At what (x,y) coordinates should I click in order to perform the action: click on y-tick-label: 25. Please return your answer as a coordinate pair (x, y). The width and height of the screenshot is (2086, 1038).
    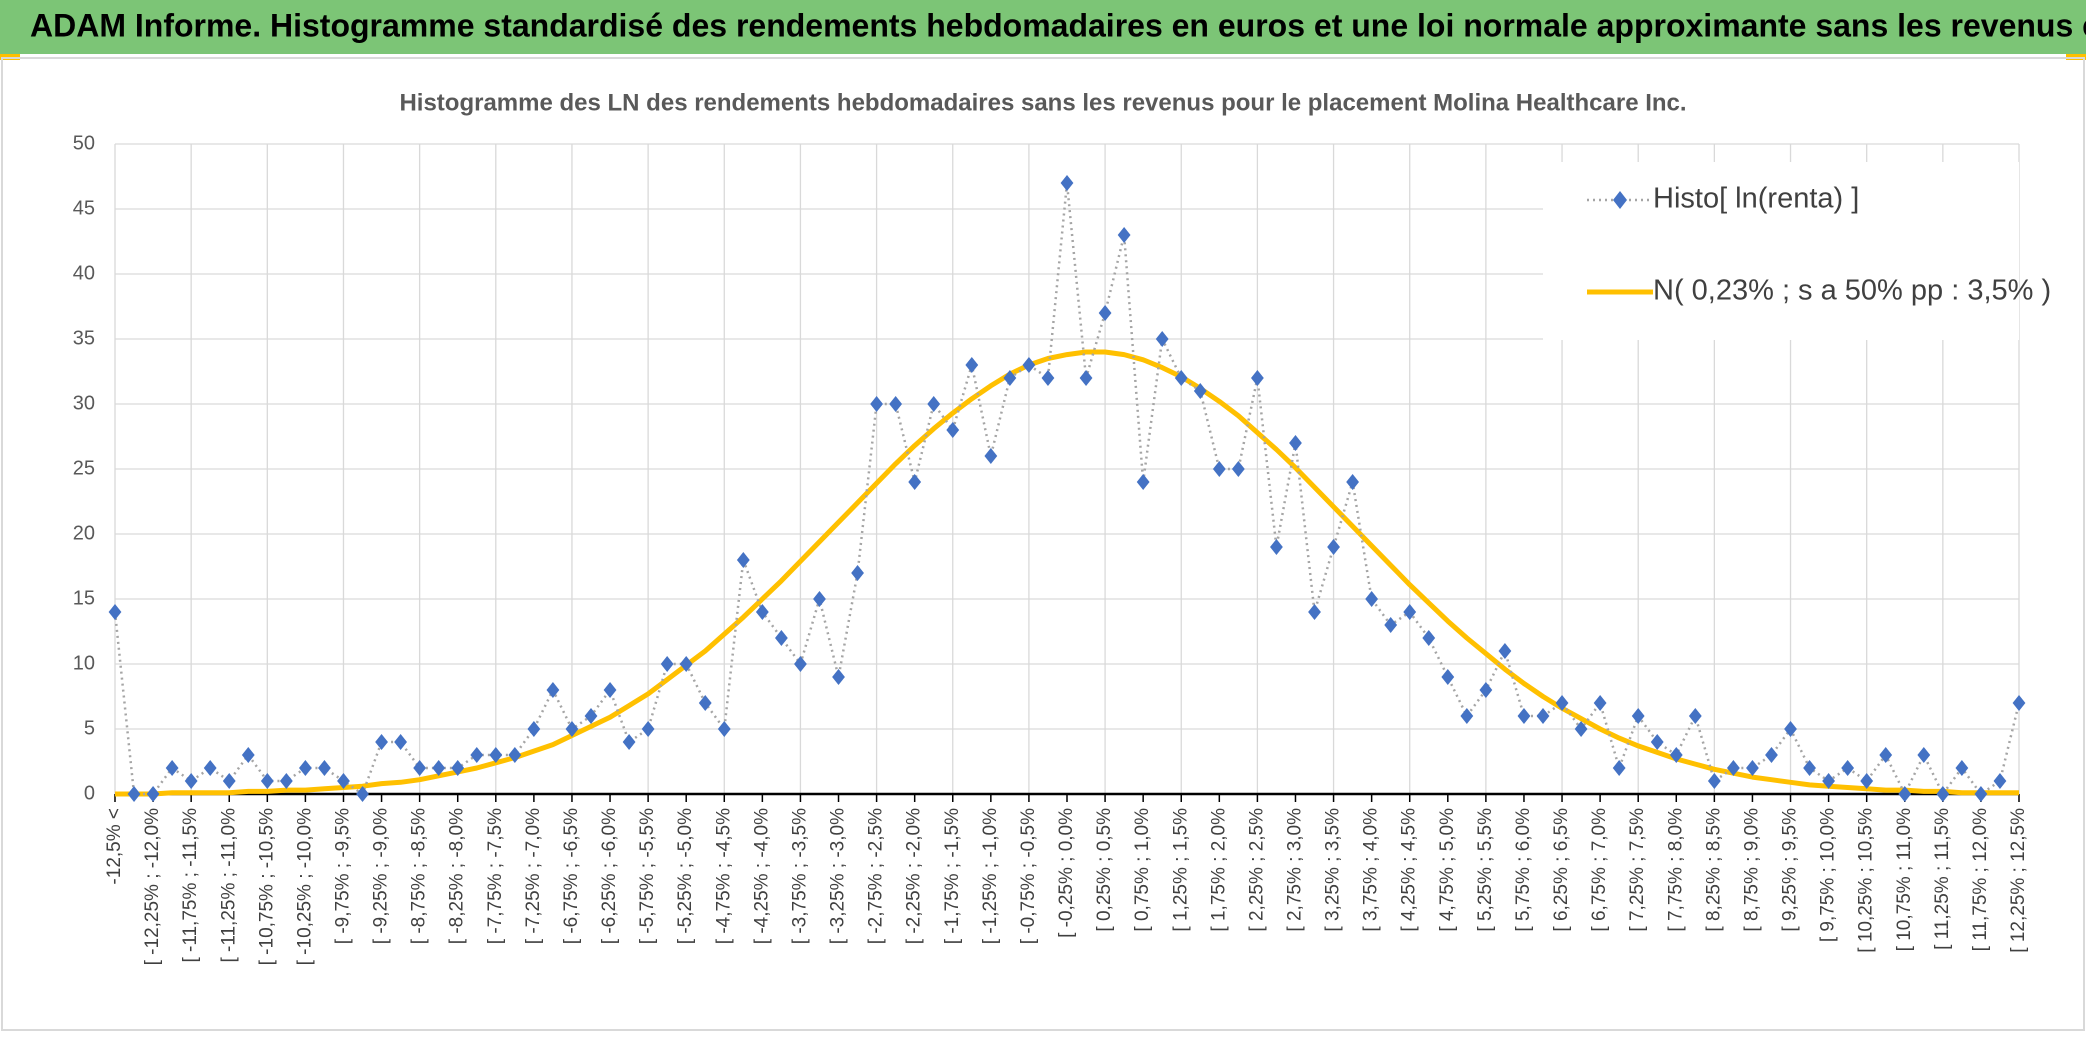
    Looking at the image, I should click on (84, 468).